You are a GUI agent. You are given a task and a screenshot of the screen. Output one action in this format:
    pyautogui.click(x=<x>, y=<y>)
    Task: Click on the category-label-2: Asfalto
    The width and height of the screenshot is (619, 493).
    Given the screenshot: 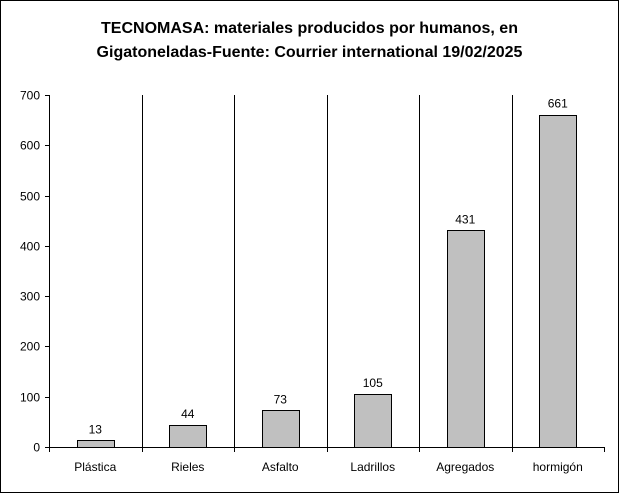 What is the action you would take?
    pyautogui.click(x=280, y=467)
    